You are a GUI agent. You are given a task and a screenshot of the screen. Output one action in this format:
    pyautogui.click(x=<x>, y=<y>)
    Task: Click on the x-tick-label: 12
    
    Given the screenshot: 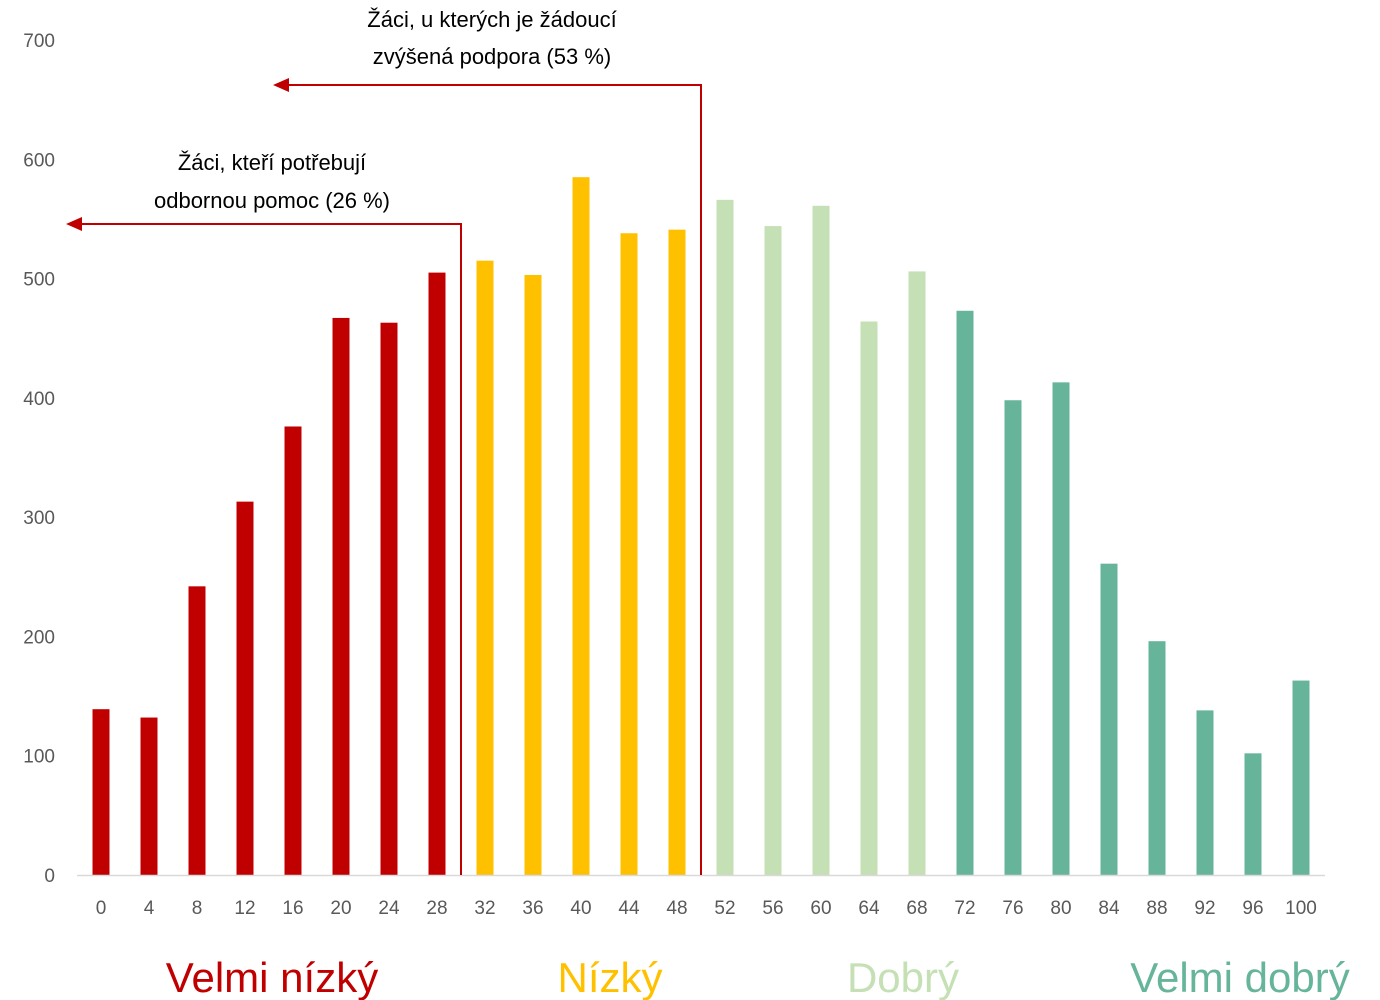 What is the action you would take?
    pyautogui.click(x=244, y=908)
    